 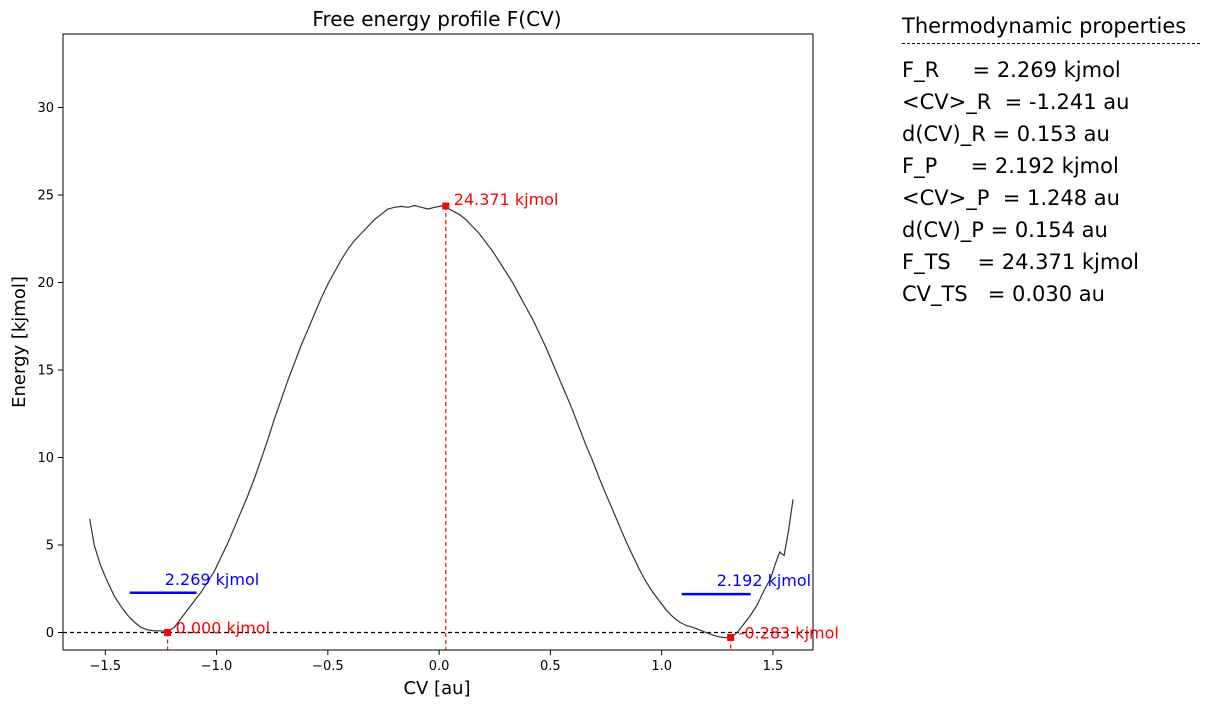 I want to click on transition-state-label: 24.371 kjmol, so click(x=506, y=199).